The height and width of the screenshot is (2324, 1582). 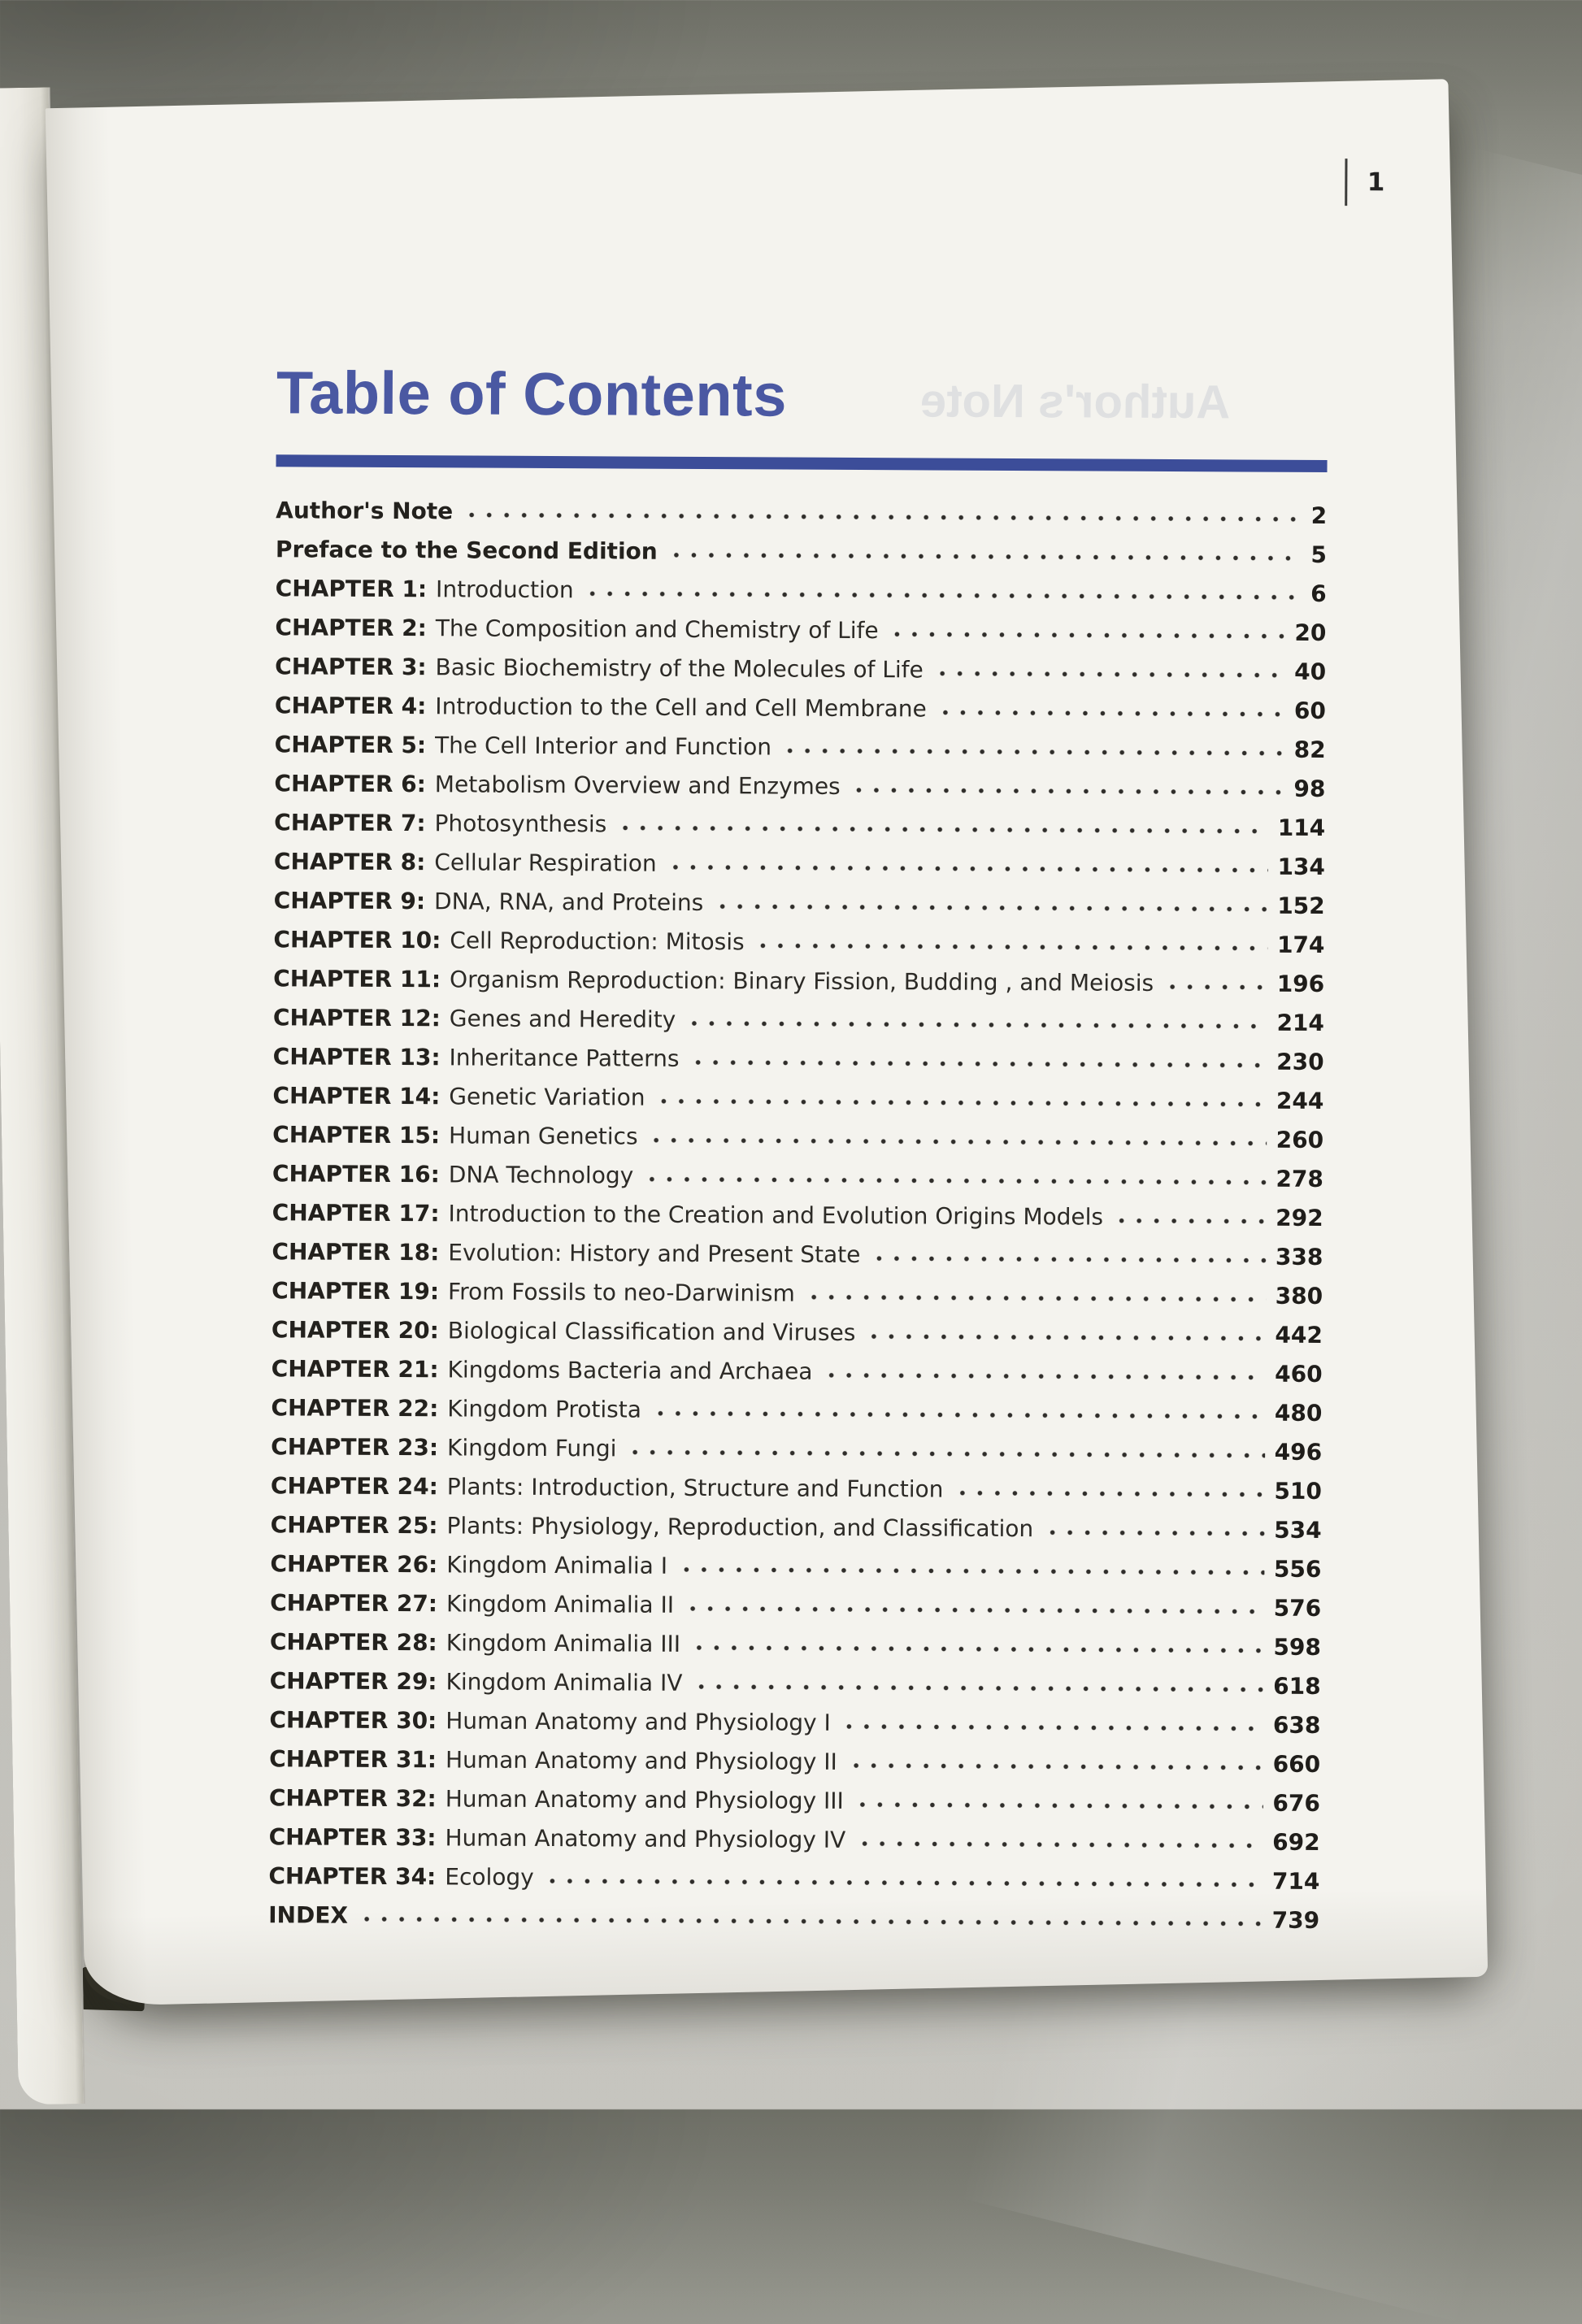 I want to click on toc-entry-page: 380, so click(x=1299, y=1296).